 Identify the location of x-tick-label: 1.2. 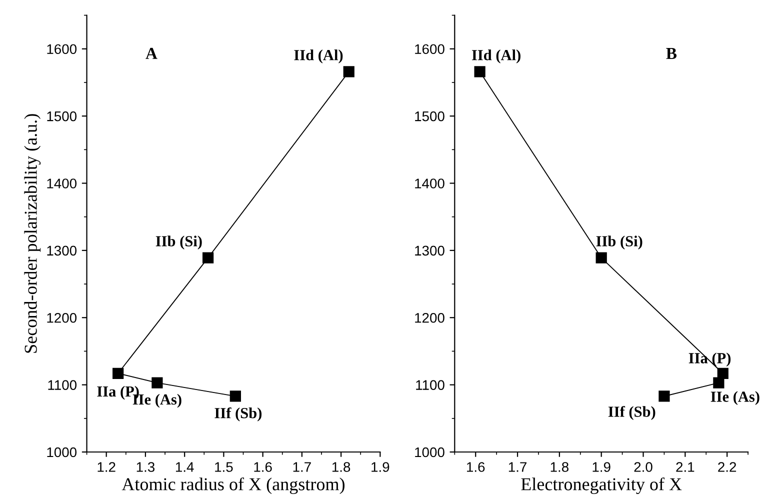
(107, 467).